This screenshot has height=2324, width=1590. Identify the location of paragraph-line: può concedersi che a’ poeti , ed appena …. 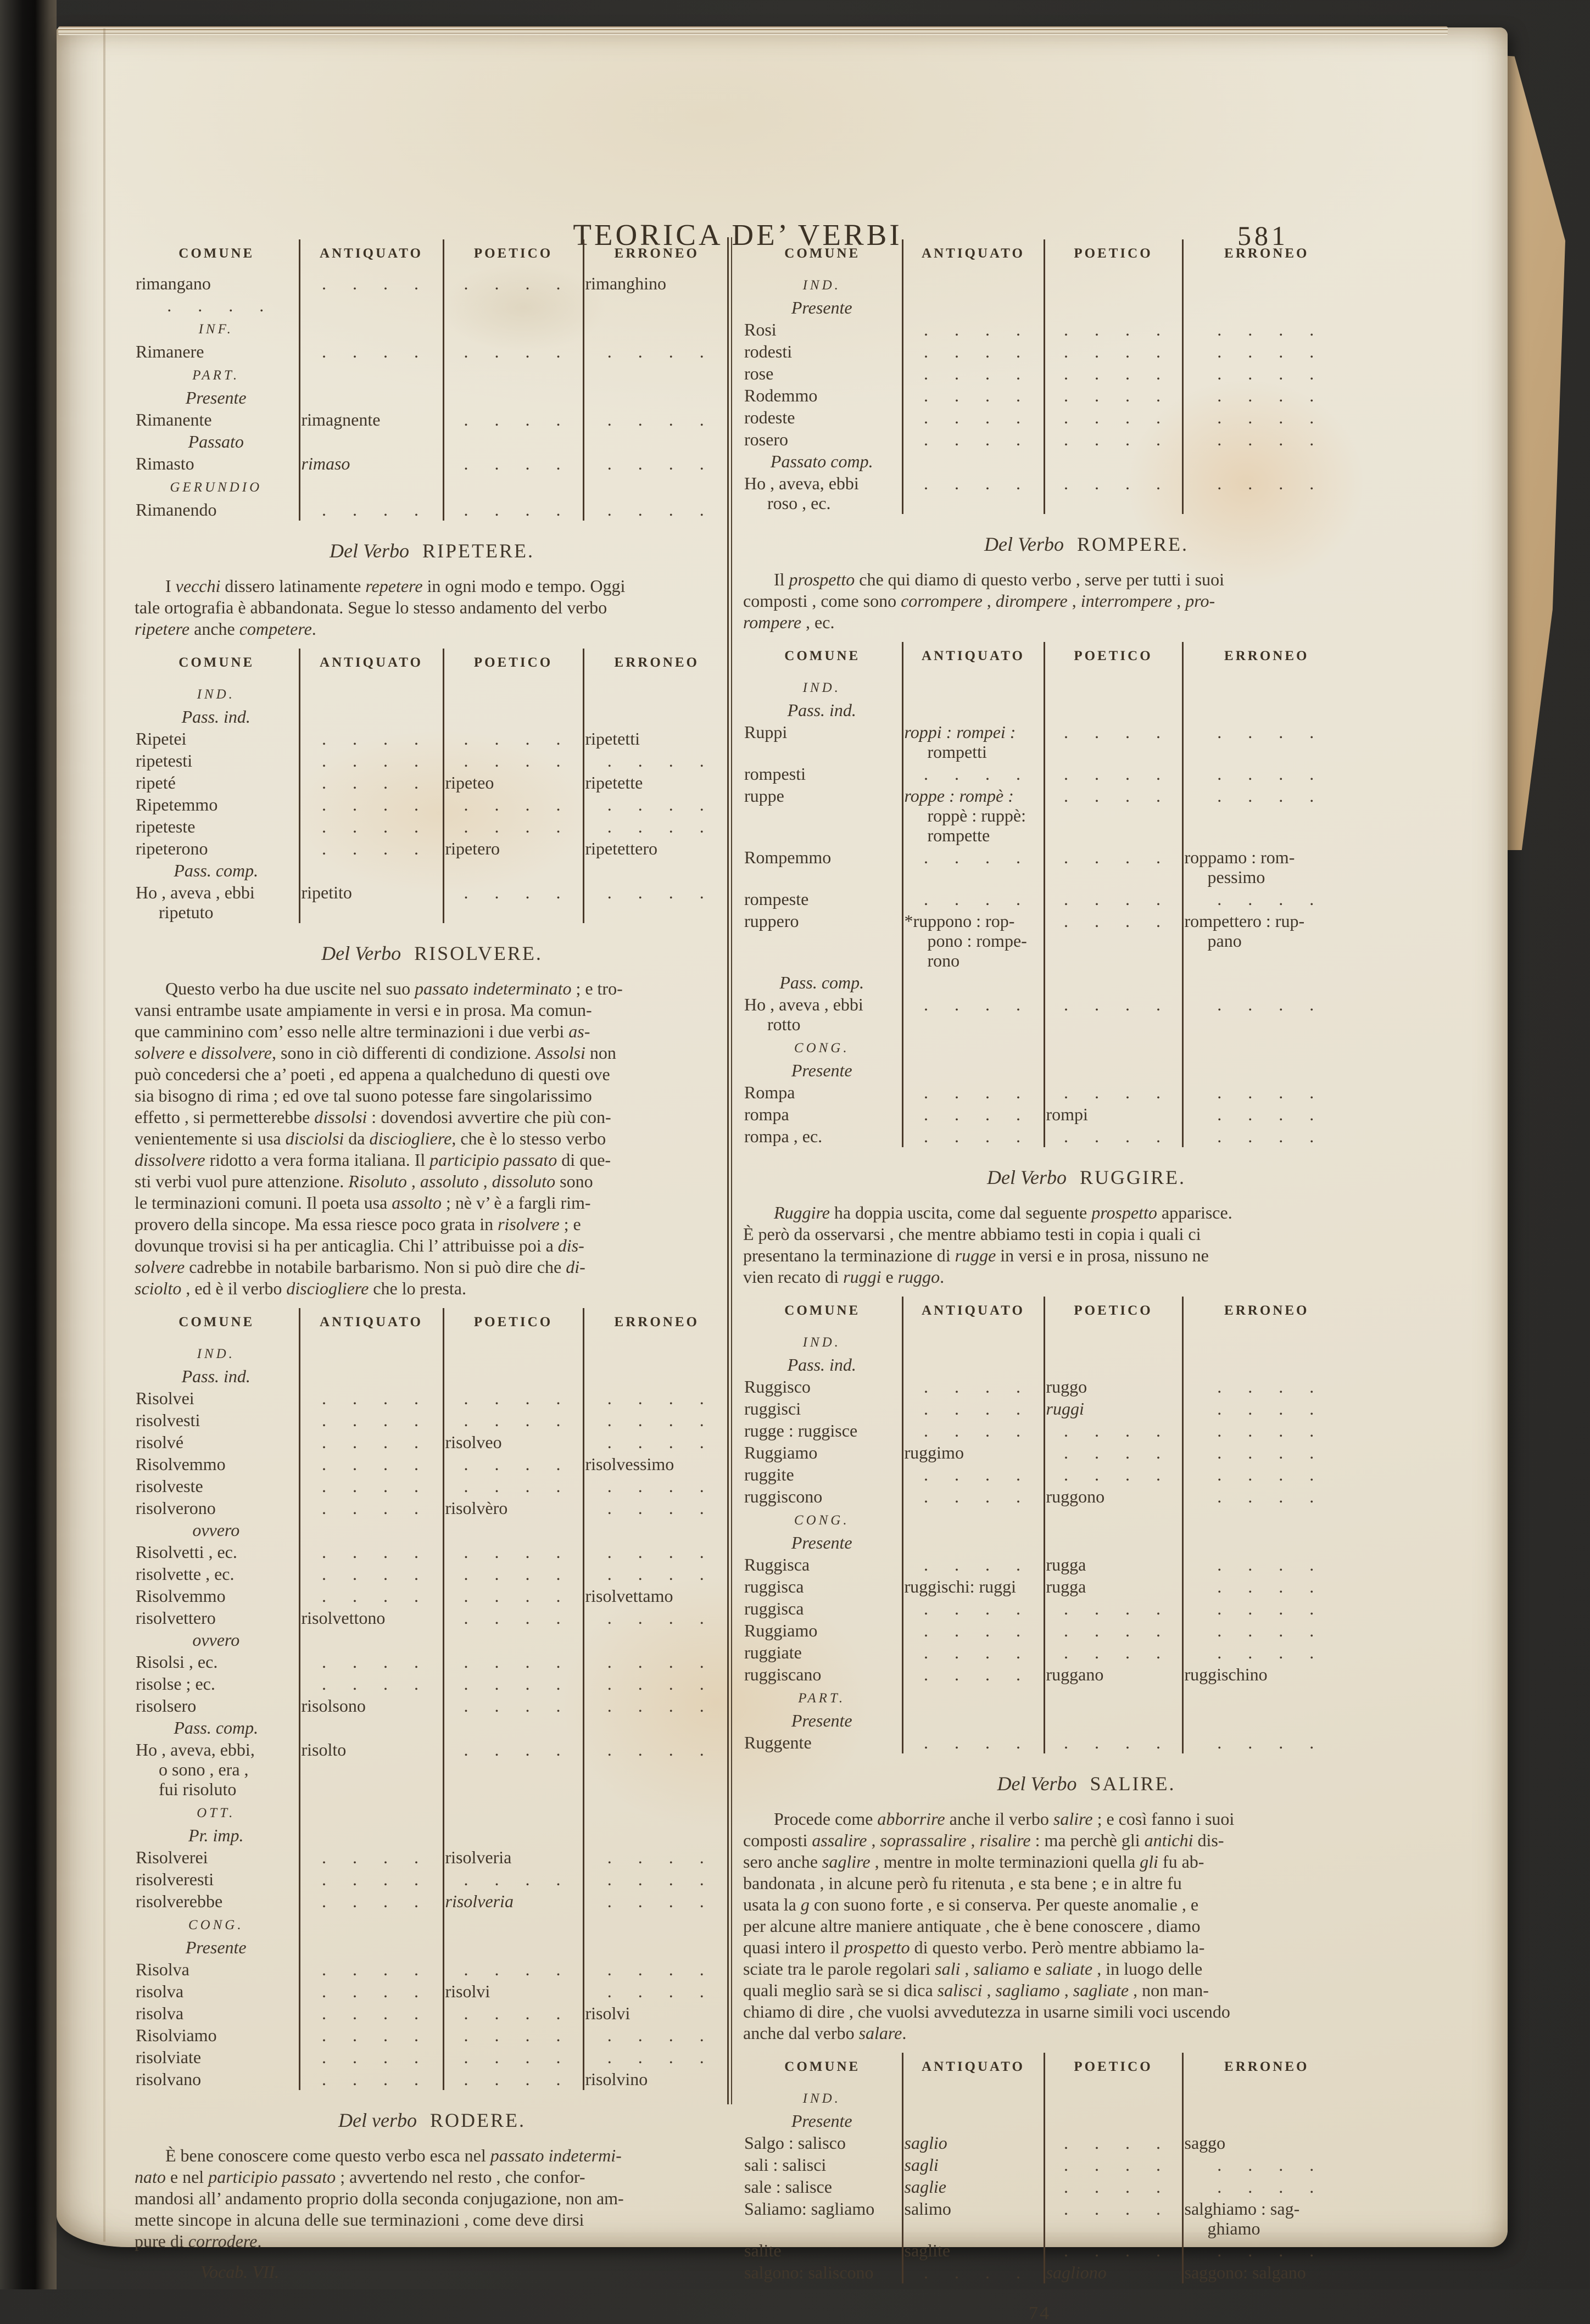
(372, 1074).